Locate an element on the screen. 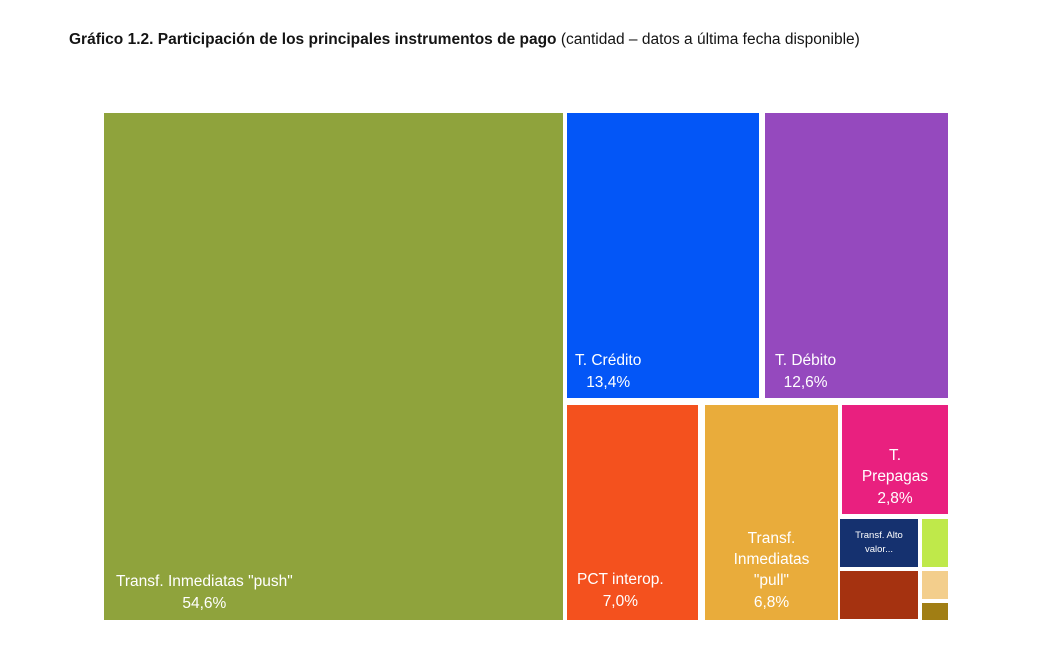 The image size is (1051, 646). treemap-tile-t-credito: T. Crédito 13,4% is located at coordinates (663, 255).